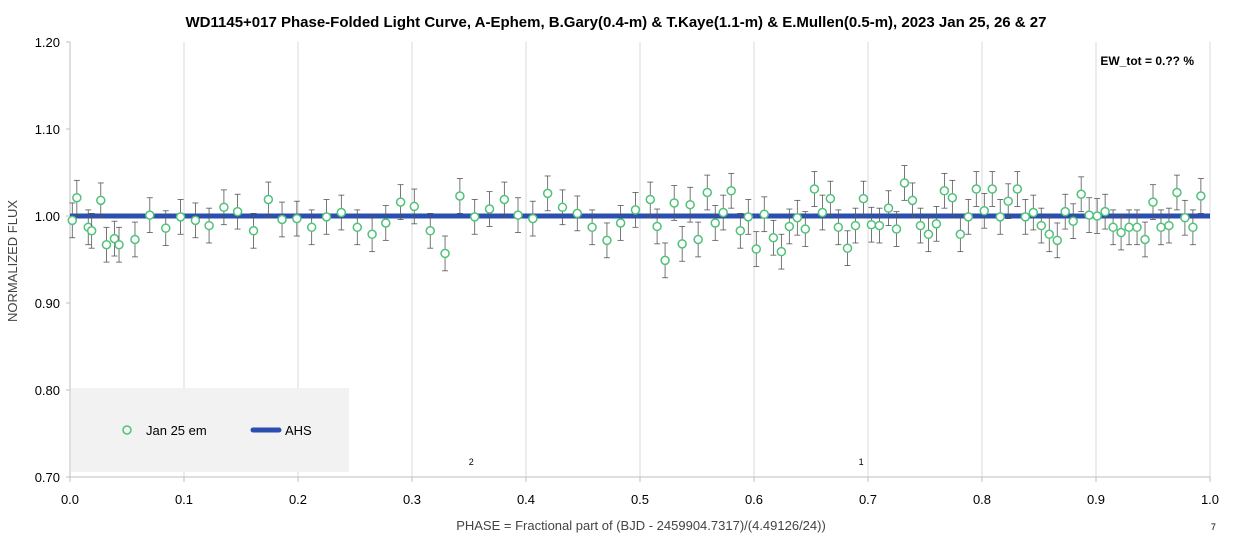 The height and width of the screenshot is (543, 1233). What do you see at coordinates (127, 430) in the screenshot?
I see `legend-point-icon` at bounding box center [127, 430].